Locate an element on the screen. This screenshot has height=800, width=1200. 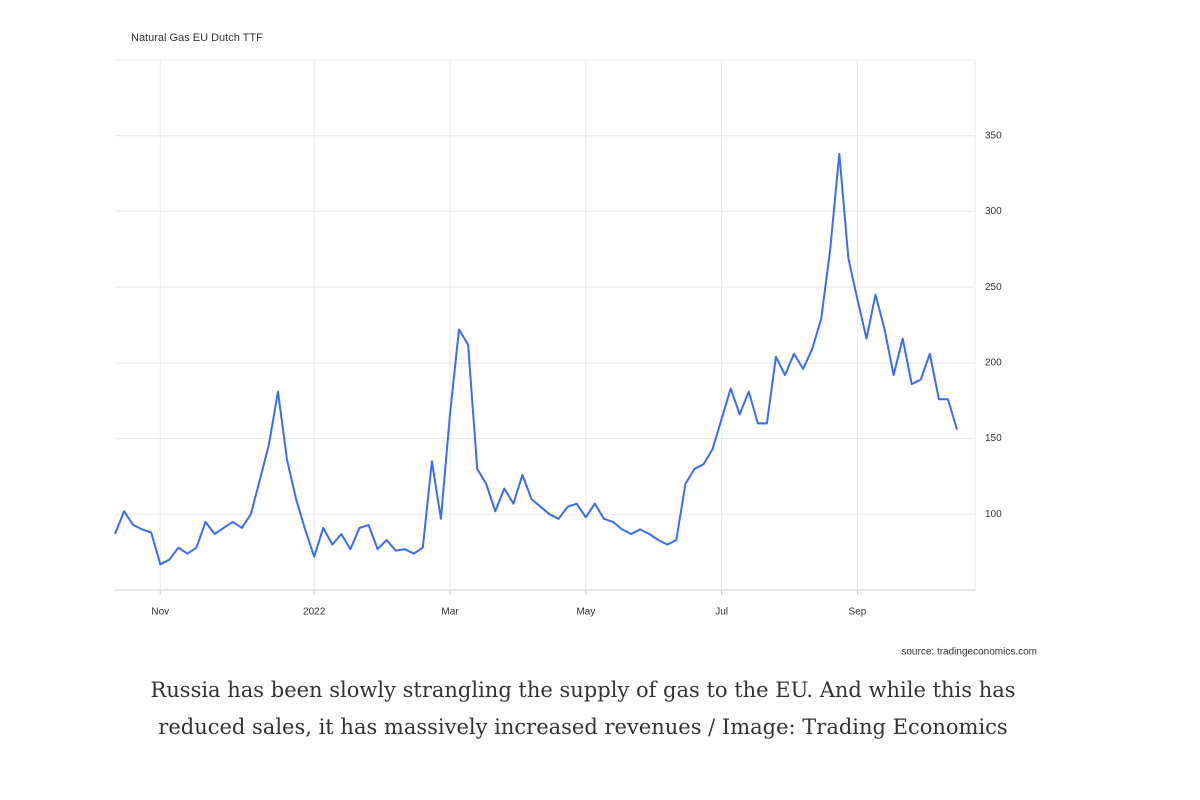
source: source: tradingeconomics.com is located at coordinates (969, 652).